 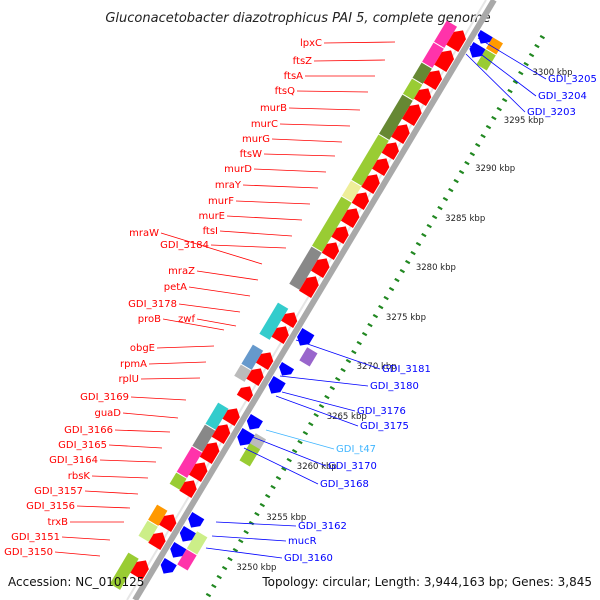 I want to click on gene-label: trxB, so click(x=57, y=522).